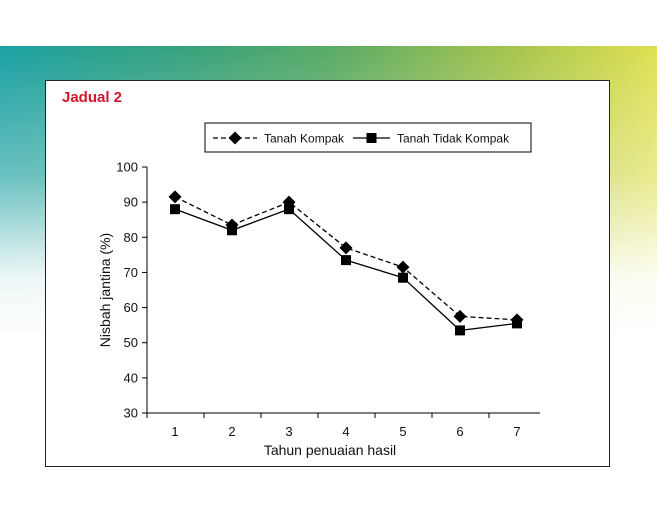  Describe the element at coordinates (231, 431) in the screenshot. I see `x-tick-label: 2` at that location.